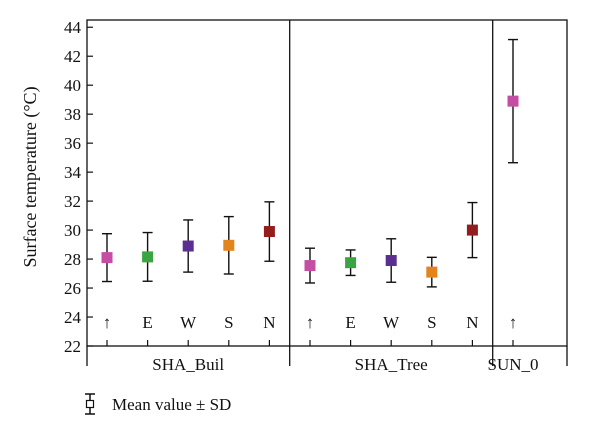  Describe the element at coordinates (391, 364) in the screenshot. I see `group-label: SHA_Tree` at that location.